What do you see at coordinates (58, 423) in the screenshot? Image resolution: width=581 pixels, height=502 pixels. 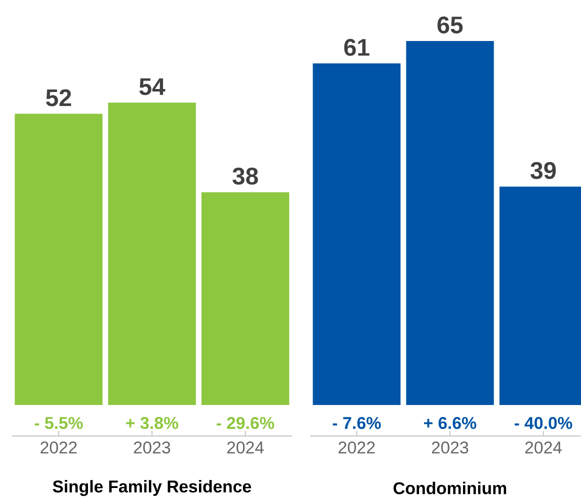 I see `text: - 5.5%` at bounding box center [58, 423].